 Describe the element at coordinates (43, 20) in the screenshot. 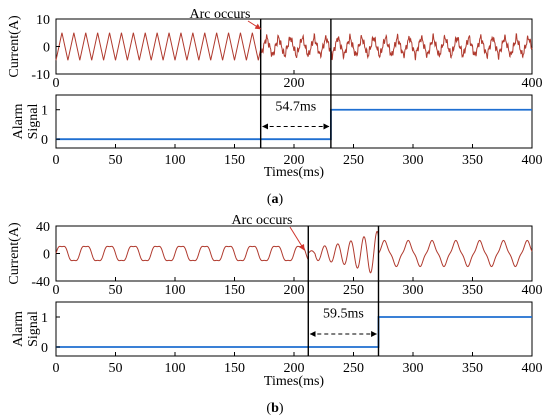

I see `current-y-tick-label: 10` at that location.